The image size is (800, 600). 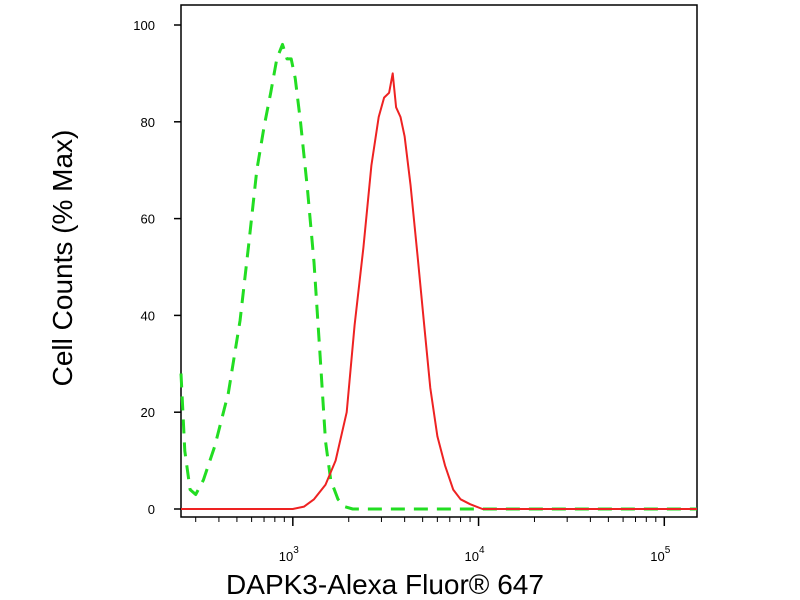 I want to click on x-tick-exponent: 5, so click(x=668, y=550).